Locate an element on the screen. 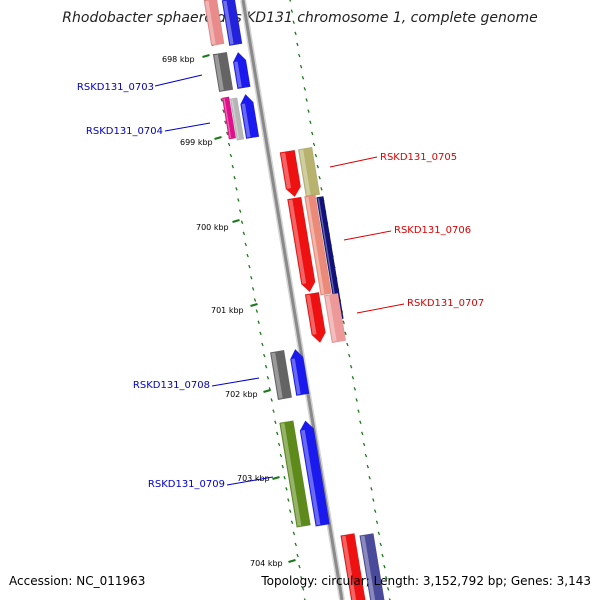 The height and width of the screenshot is (600, 600). gene-label: RSKD131_0706 is located at coordinates (432, 230).